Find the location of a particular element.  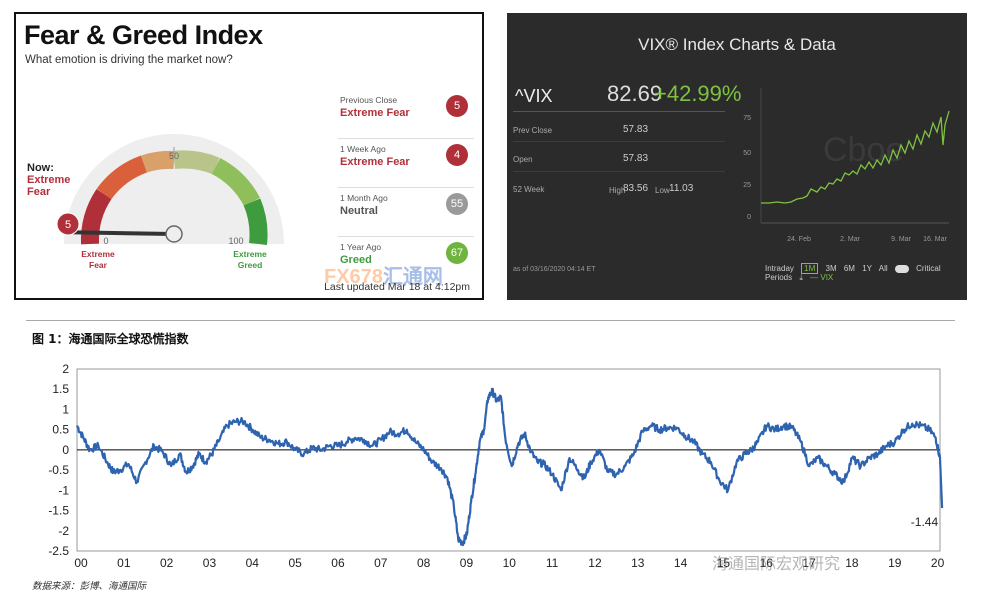

high-label: High is located at coordinates (617, 190).